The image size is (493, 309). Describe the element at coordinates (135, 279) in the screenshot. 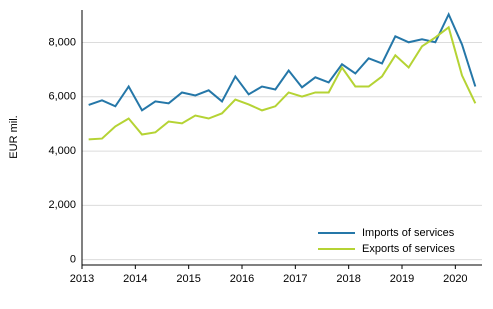

I see `x-tick-label: 2014` at that location.